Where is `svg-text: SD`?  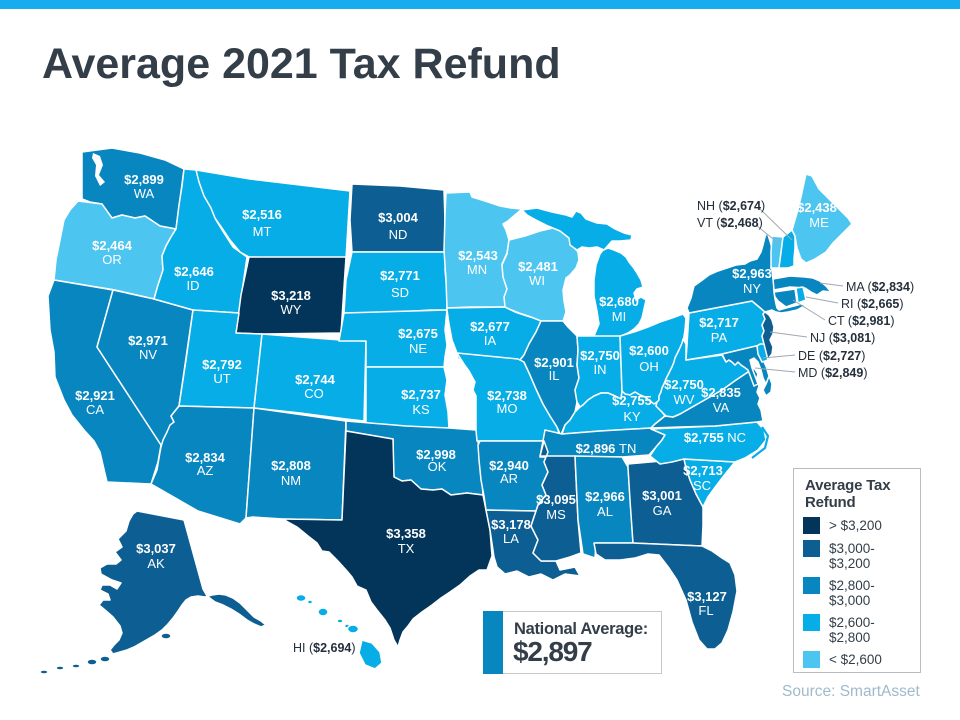
svg-text: SD is located at coordinates (400, 292).